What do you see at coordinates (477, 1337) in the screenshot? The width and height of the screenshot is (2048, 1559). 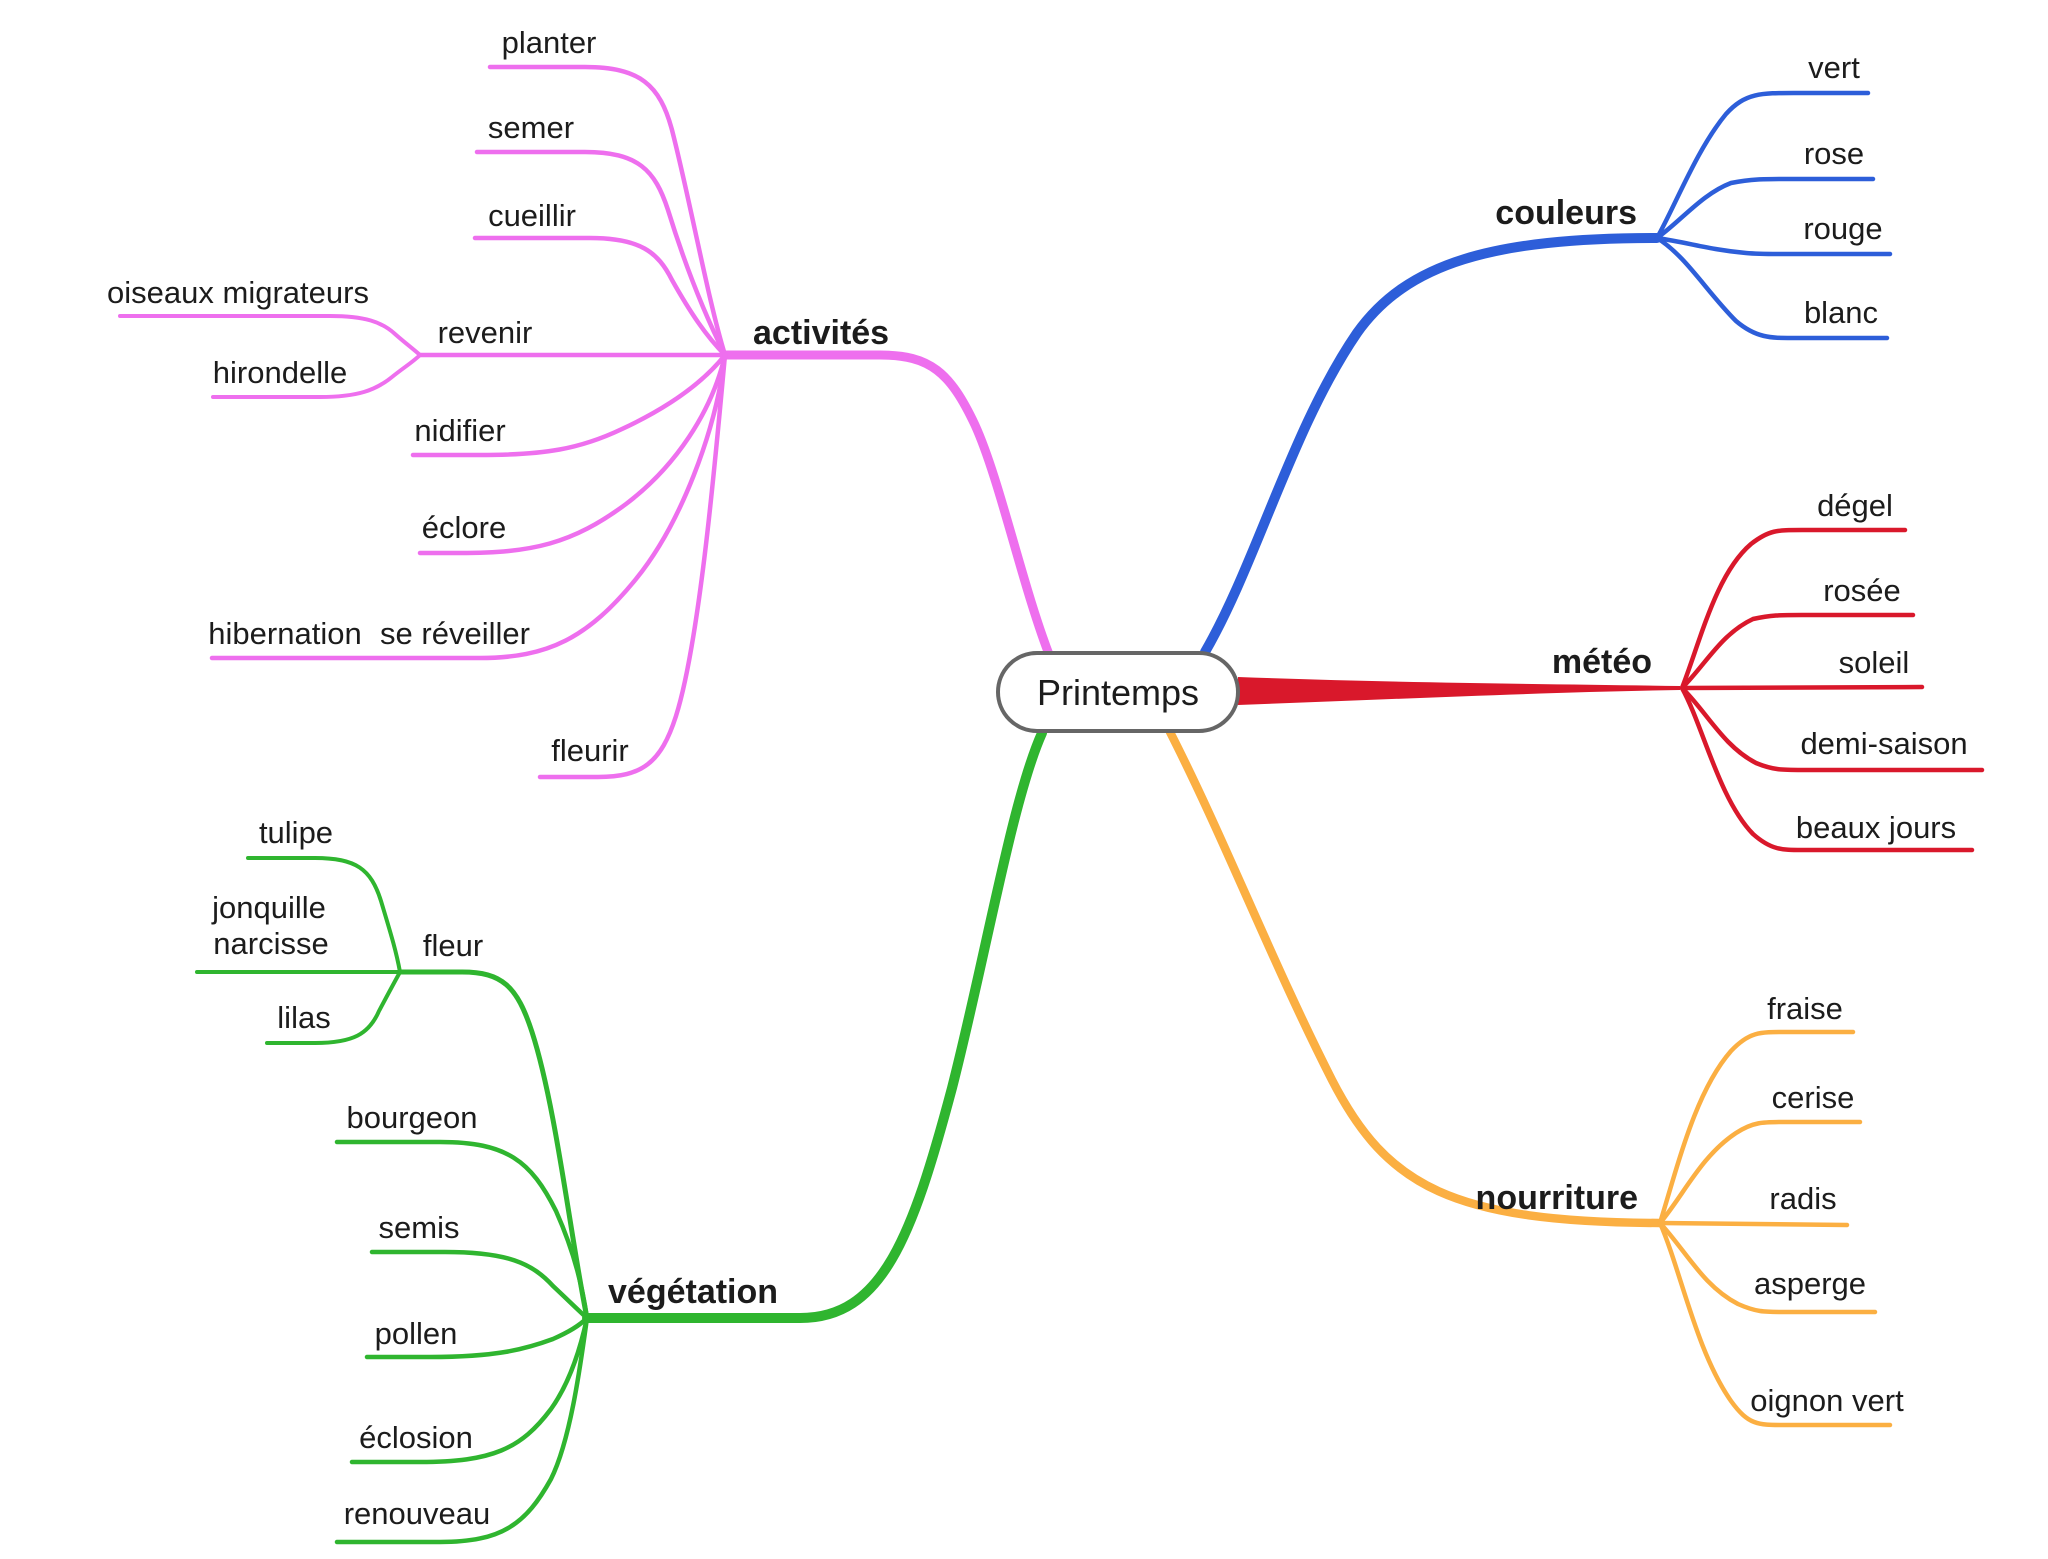 I see `pollen-connector` at bounding box center [477, 1337].